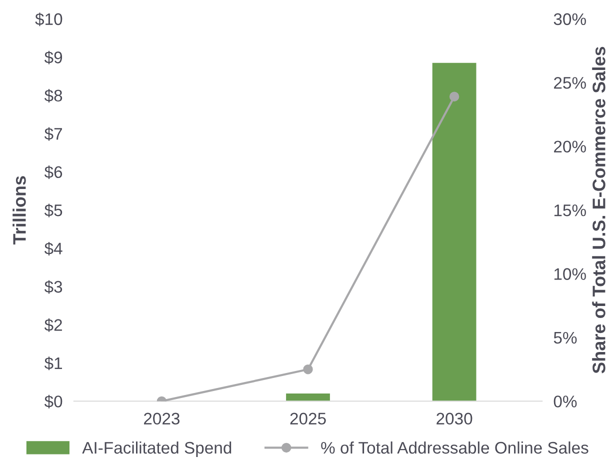 This screenshot has width=616, height=472. I want to click on y-tick-label: $4, so click(53, 249).